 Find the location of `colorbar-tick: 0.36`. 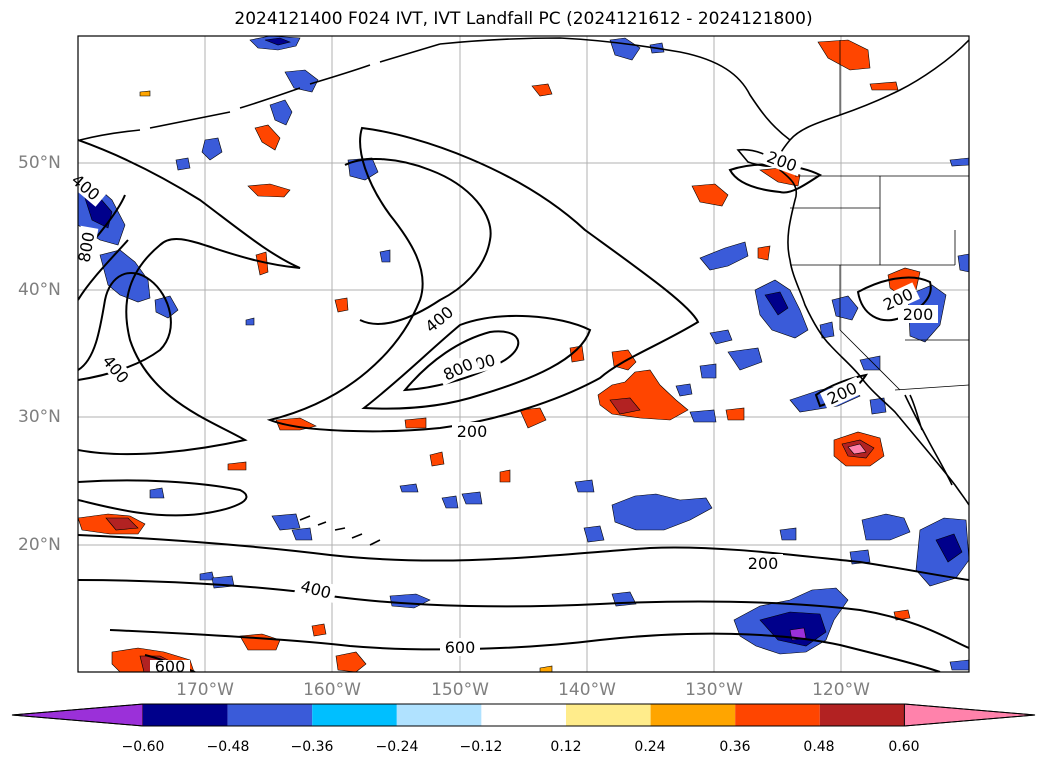

colorbar-tick: 0.36 is located at coordinates (735, 747).